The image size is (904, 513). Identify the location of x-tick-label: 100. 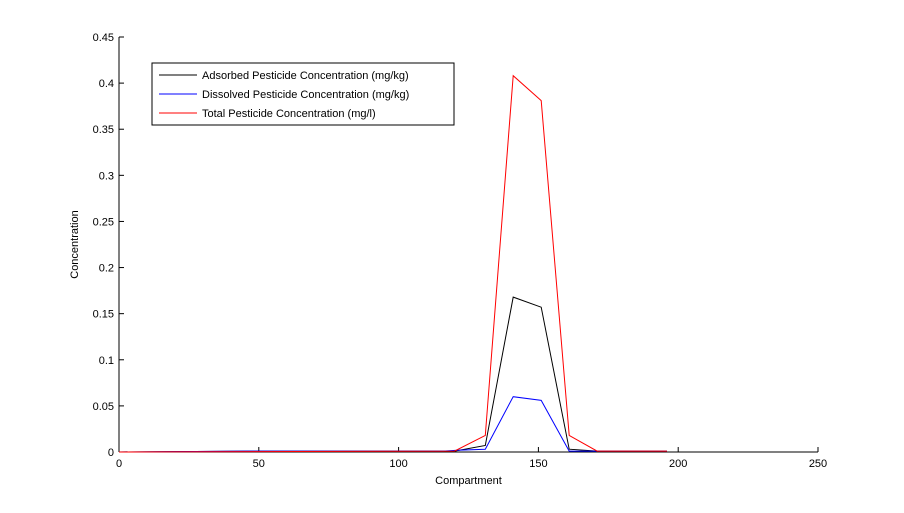
(398, 464).